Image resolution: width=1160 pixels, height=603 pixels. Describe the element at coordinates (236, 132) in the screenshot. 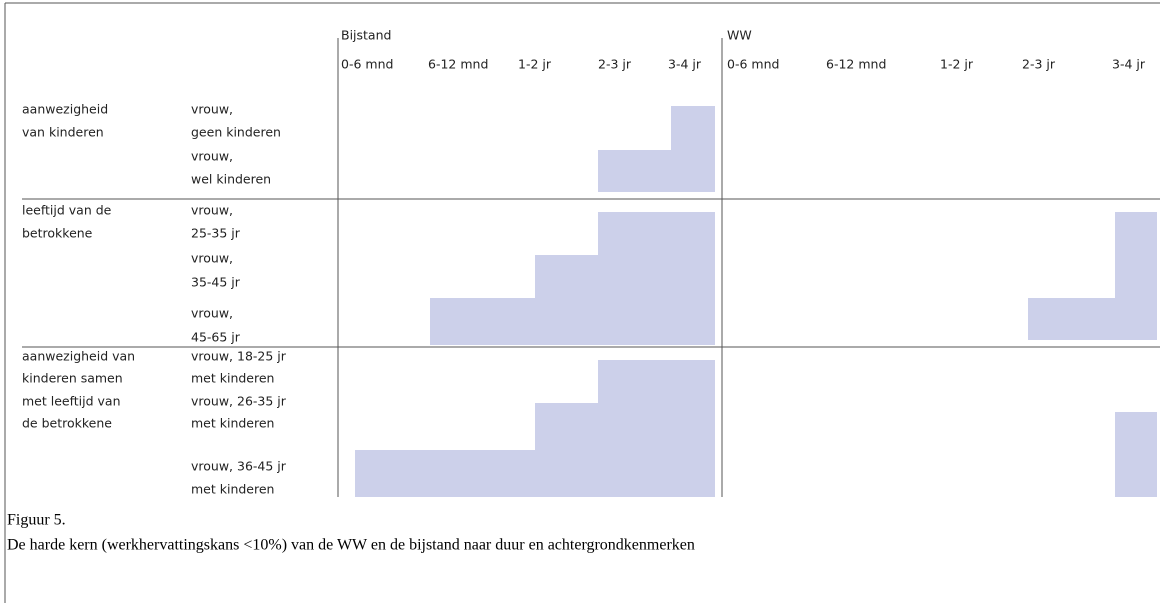

I see `row-label: geen kinderen` at that location.